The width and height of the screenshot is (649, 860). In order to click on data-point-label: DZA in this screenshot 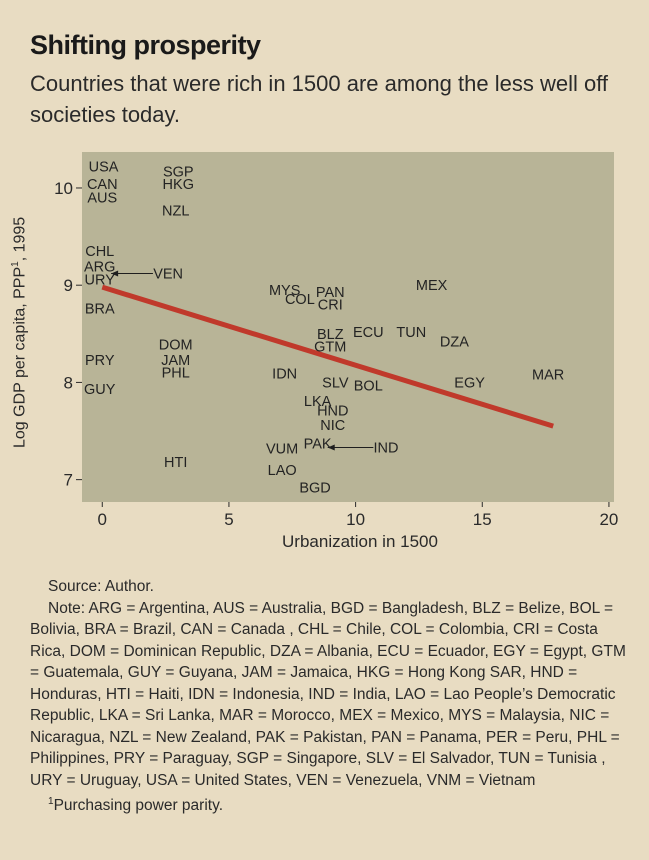, I will do `click(454, 343)`.